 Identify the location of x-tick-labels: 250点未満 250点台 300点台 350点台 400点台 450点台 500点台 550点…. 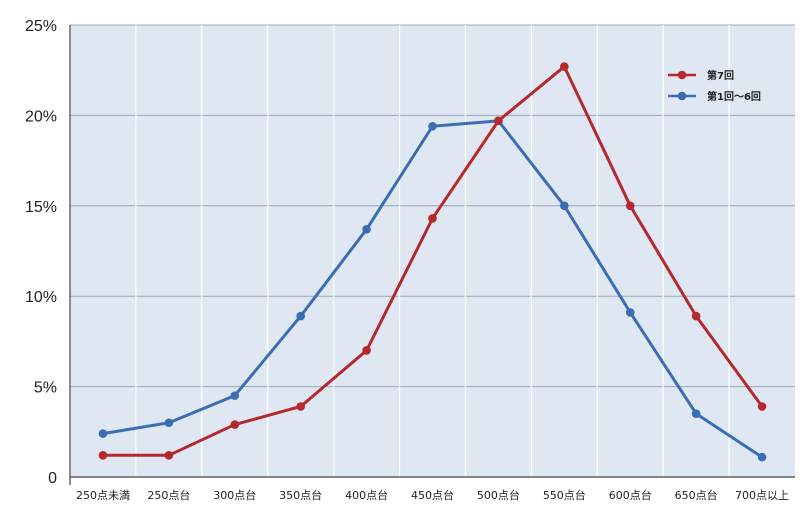
(432, 495).